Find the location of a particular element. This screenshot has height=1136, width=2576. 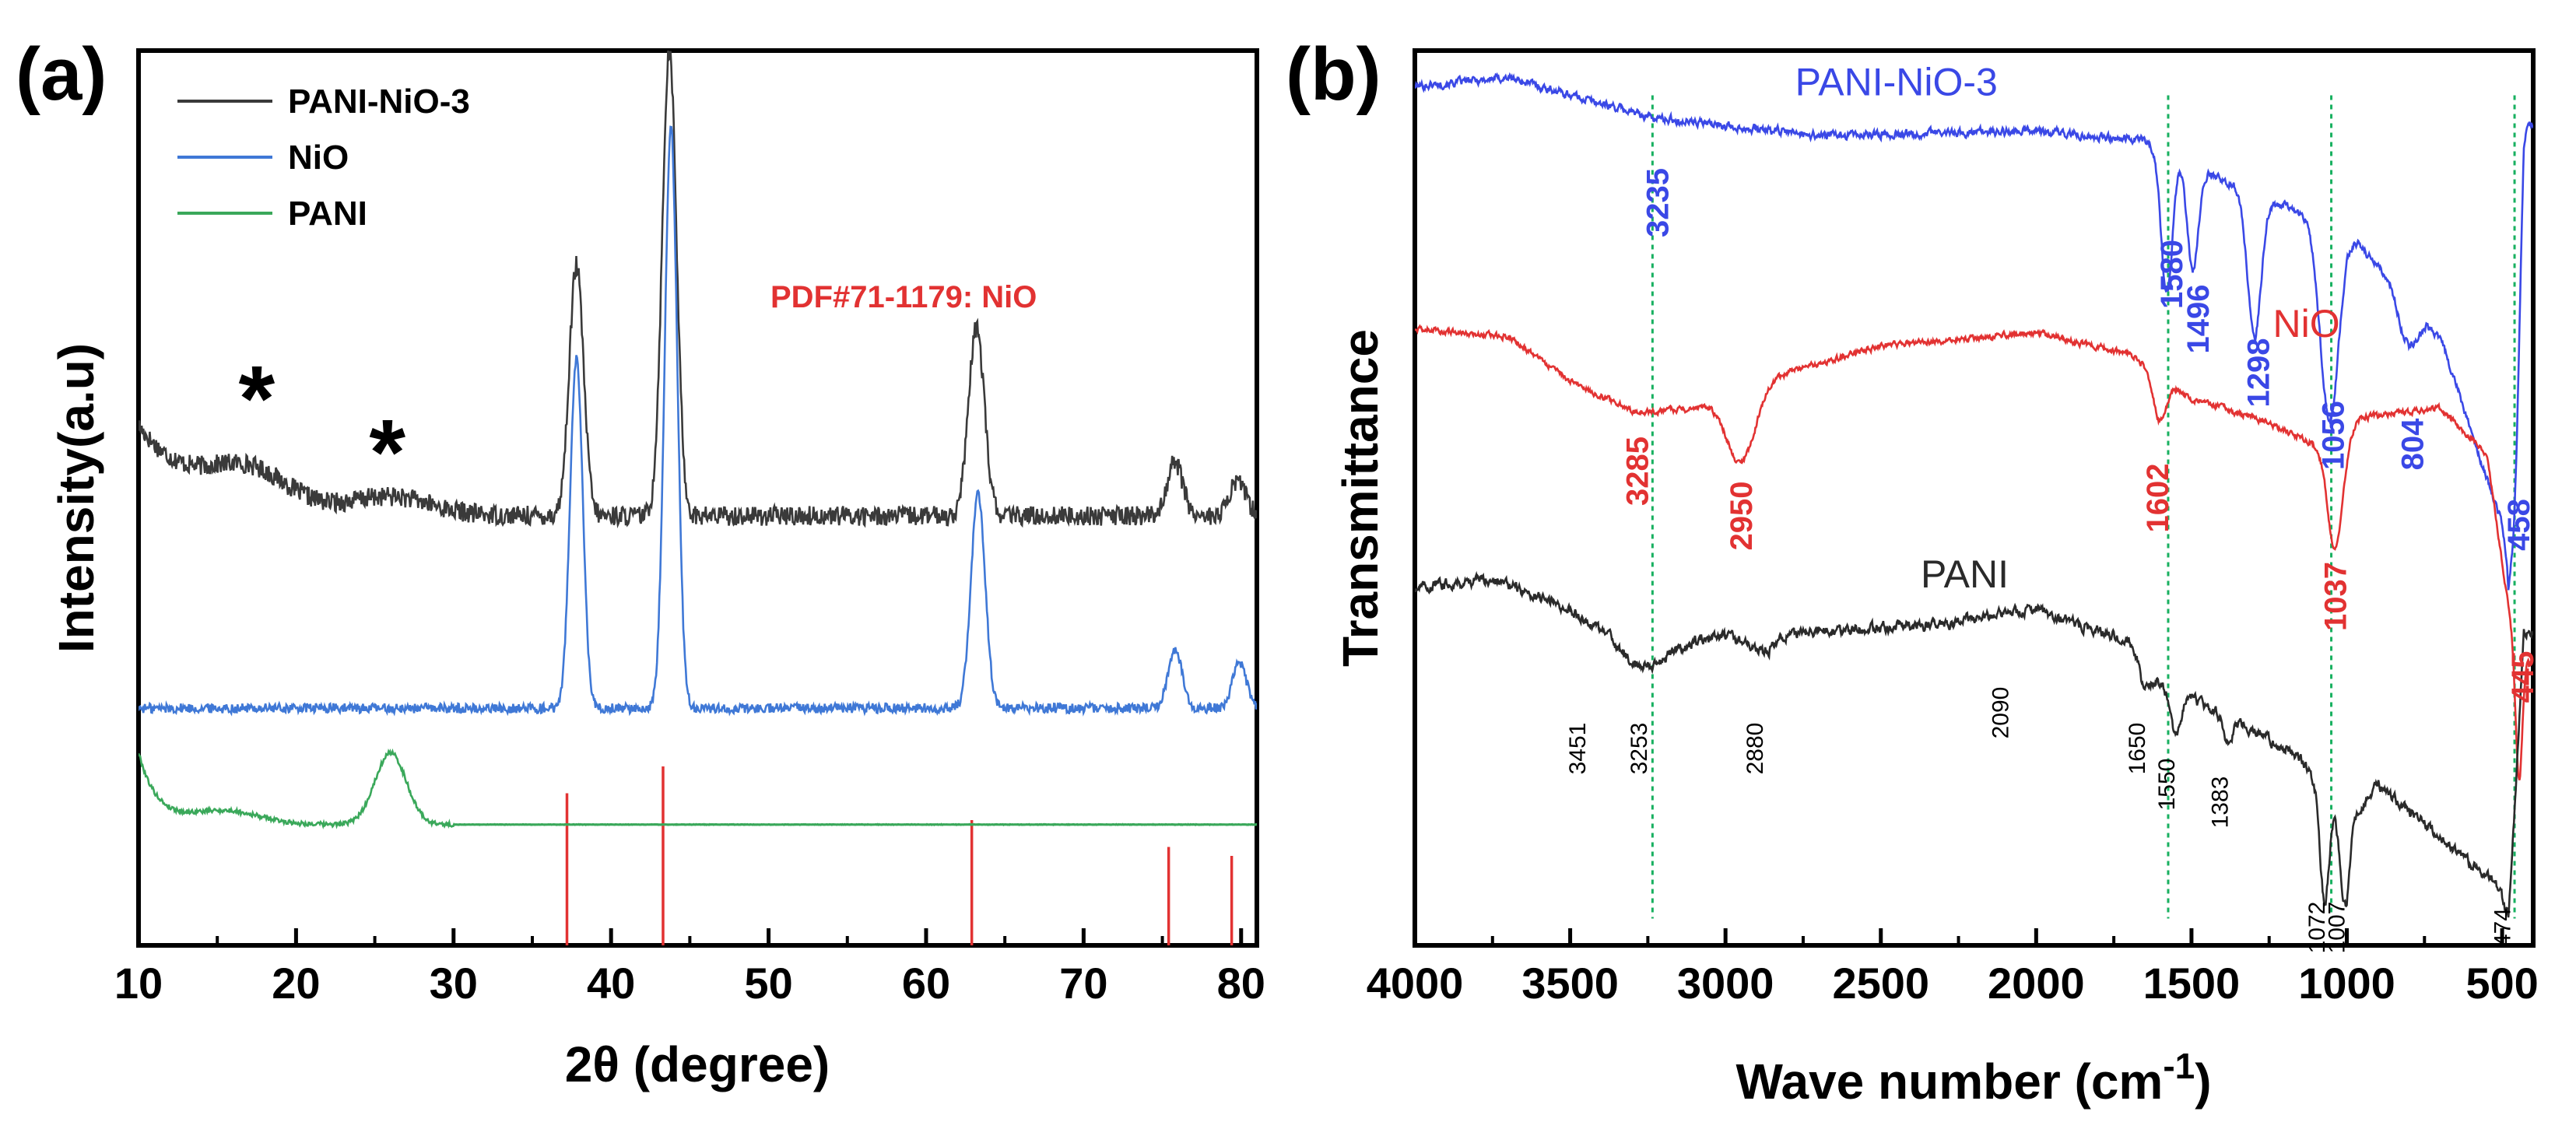

panel-b-x-axis-title: Wave number (cm-1) is located at coordinates (1973, 1078).